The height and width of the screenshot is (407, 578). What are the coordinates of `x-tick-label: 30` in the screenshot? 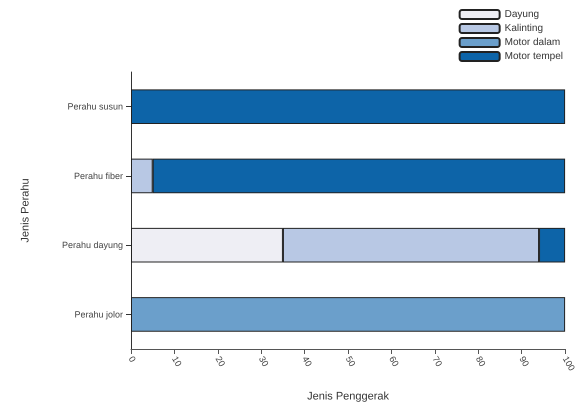 It's located at (263, 361).